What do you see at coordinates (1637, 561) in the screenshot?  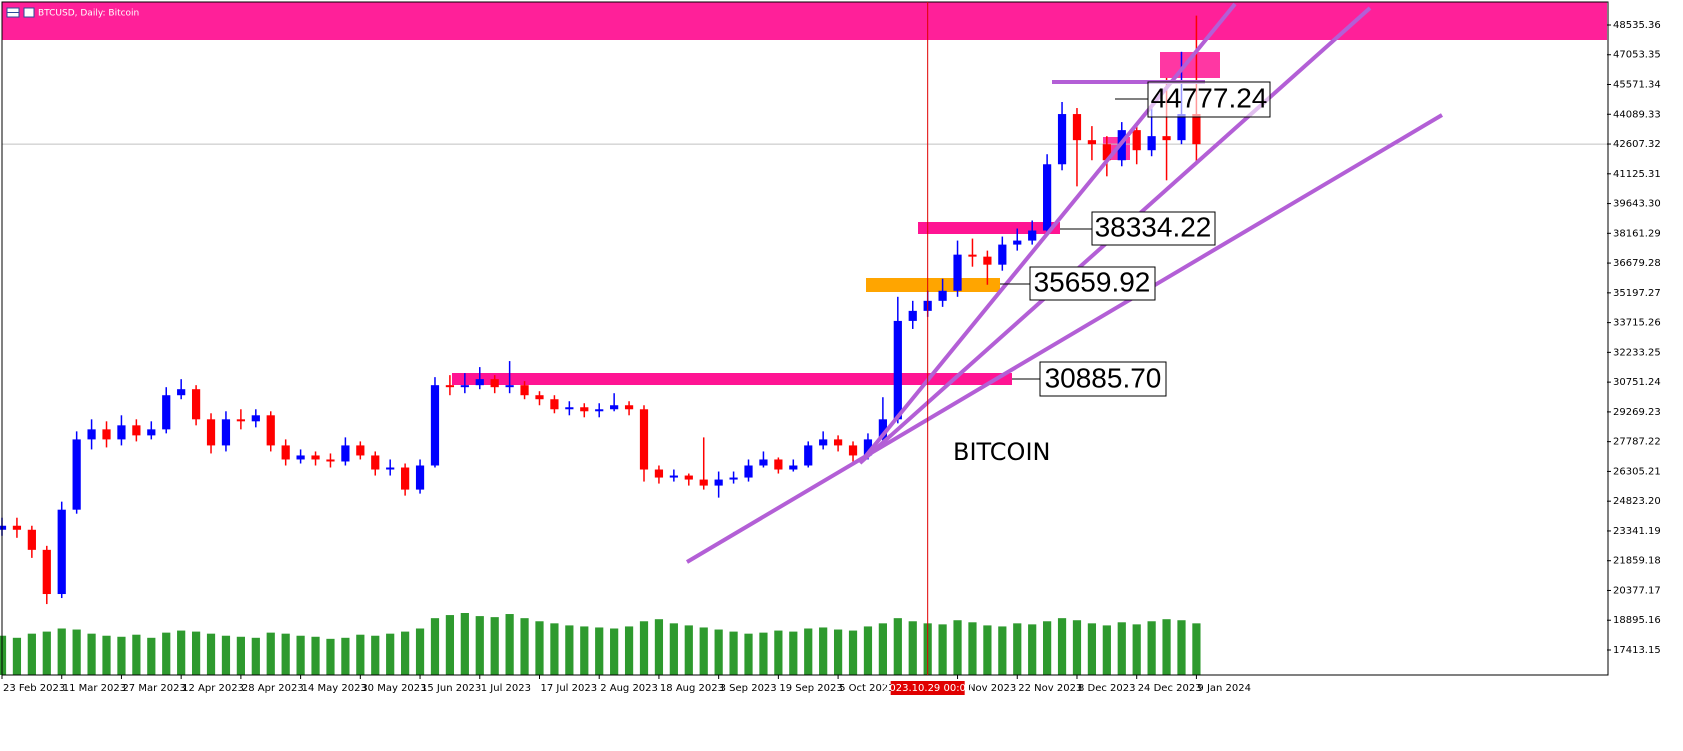 I see `y-tick-label: 21859.18` at bounding box center [1637, 561].